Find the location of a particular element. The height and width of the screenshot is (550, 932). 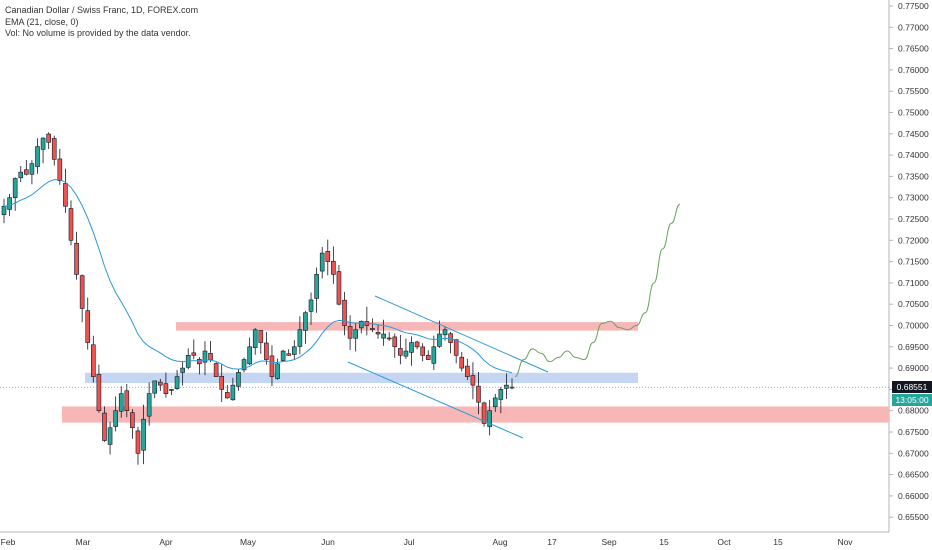

x-tick-label: 15 is located at coordinates (664, 542).